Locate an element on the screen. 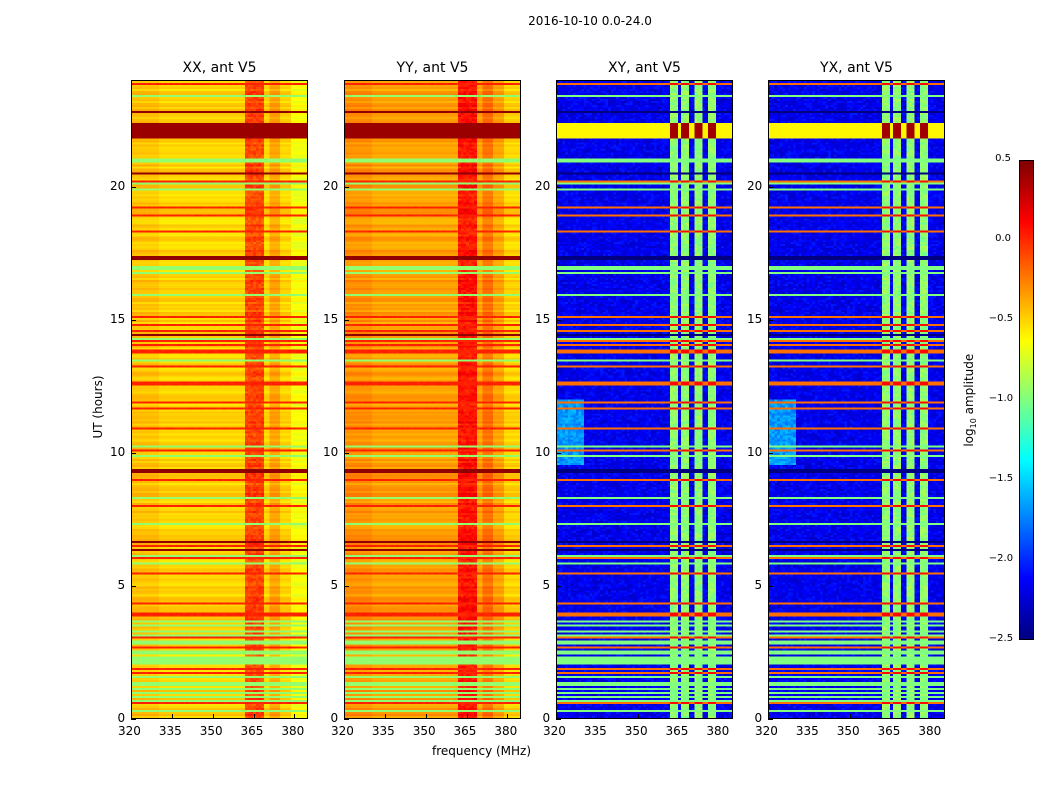 The width and height of the screenshot is (1050, 800). panel-title: XX, ant V5 is located at coordinates (219, 68).